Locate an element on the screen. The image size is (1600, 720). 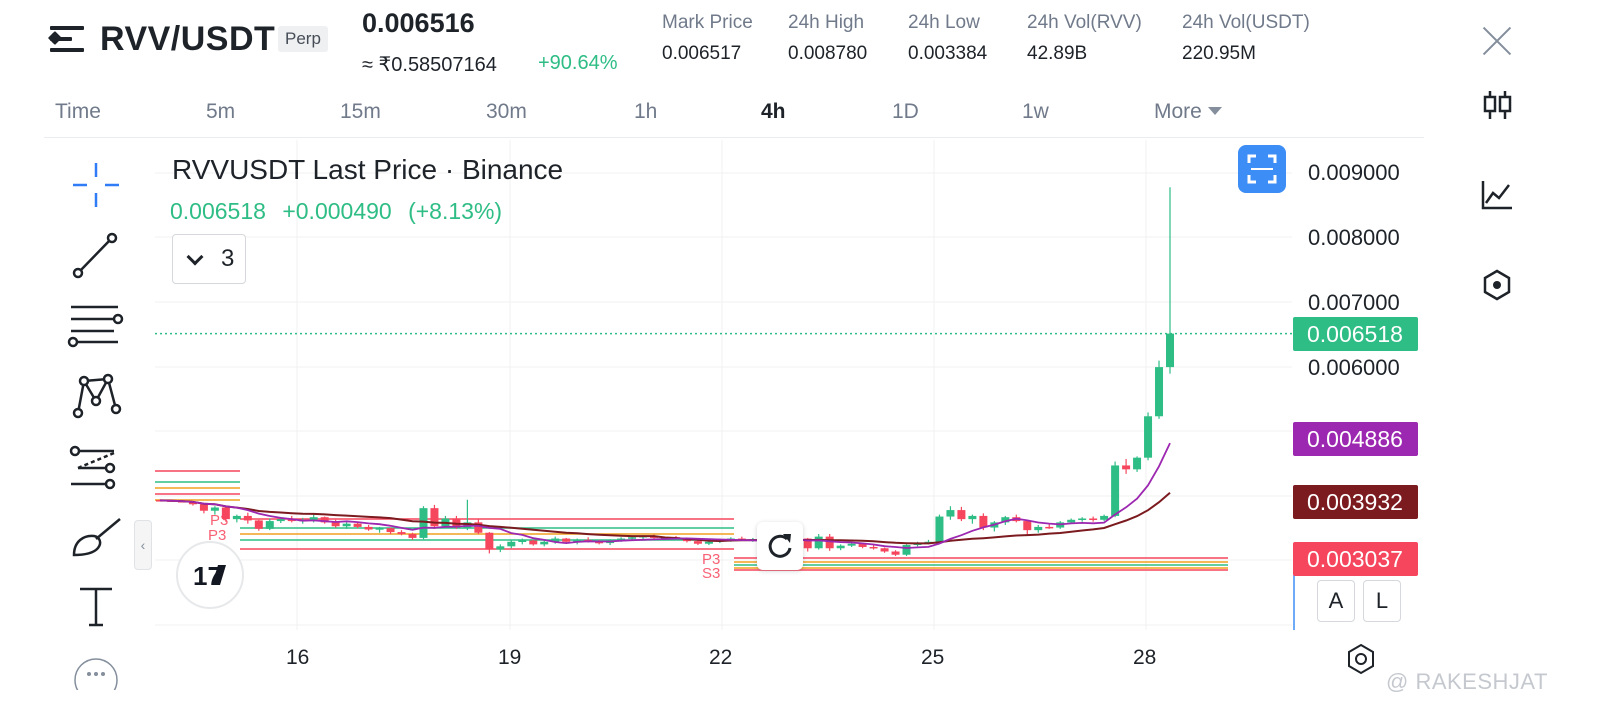
stat-mark-price: Mark Price 0.006517 is located at coordinates (707, 38).